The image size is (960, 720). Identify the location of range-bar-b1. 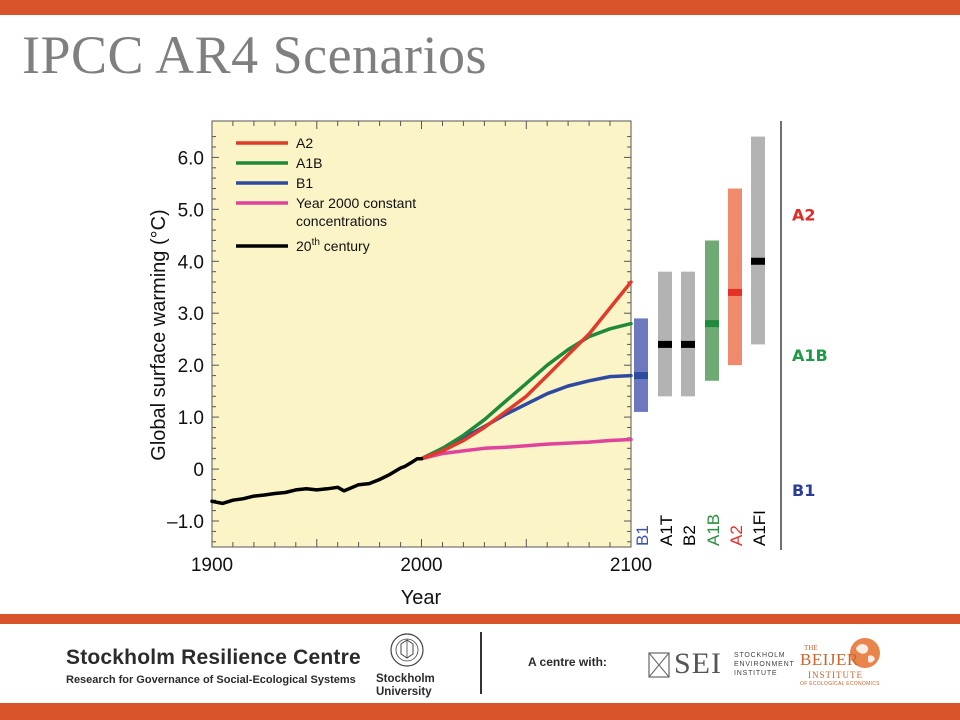
(641, 365).